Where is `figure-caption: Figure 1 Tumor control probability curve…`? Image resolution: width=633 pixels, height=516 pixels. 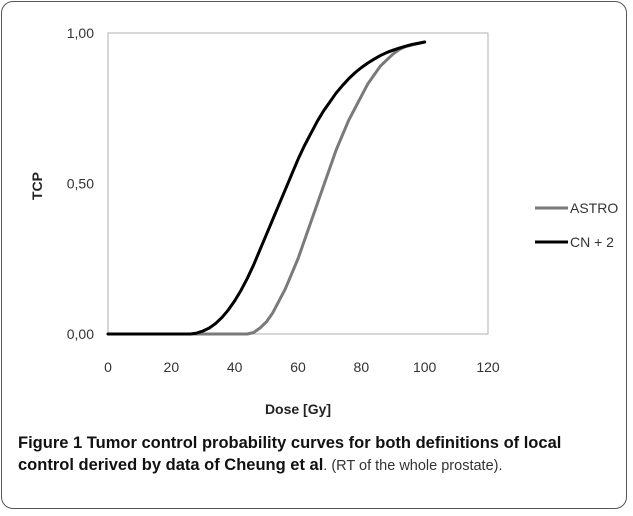
figure-caption: Figure 1 Tumor control probability curve… is located at coordinates (316, 454).